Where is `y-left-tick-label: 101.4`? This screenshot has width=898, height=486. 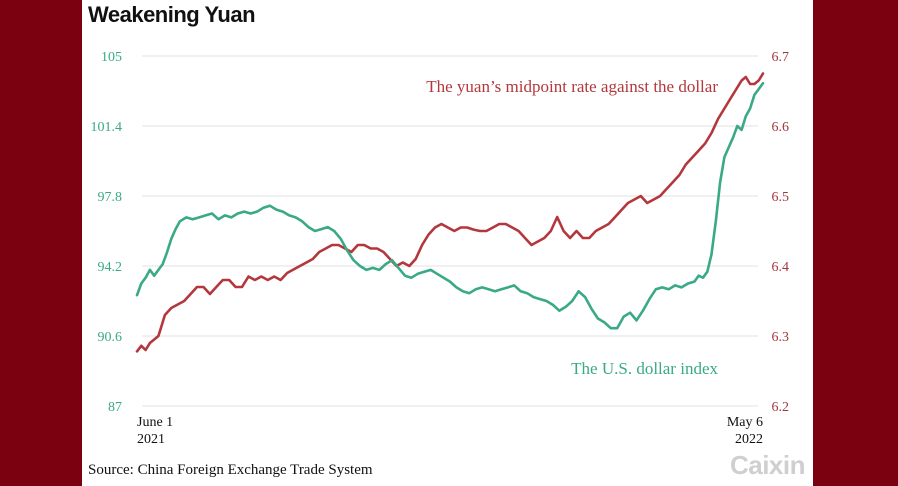 y-left-tick-label: 101.4 is located at coordinates (107, 127).